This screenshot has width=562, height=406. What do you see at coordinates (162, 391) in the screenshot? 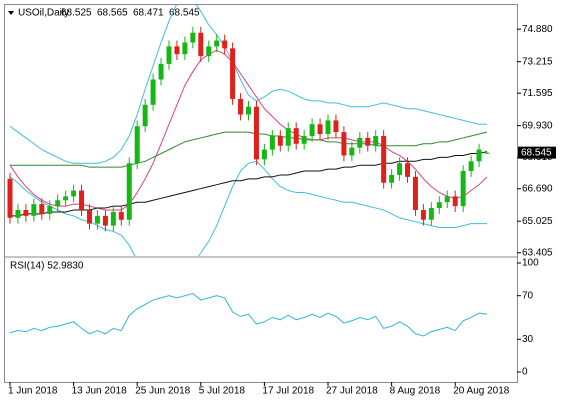
I see `x-tick-label: 25 Jun 2018` at bounding box center [162, 391].